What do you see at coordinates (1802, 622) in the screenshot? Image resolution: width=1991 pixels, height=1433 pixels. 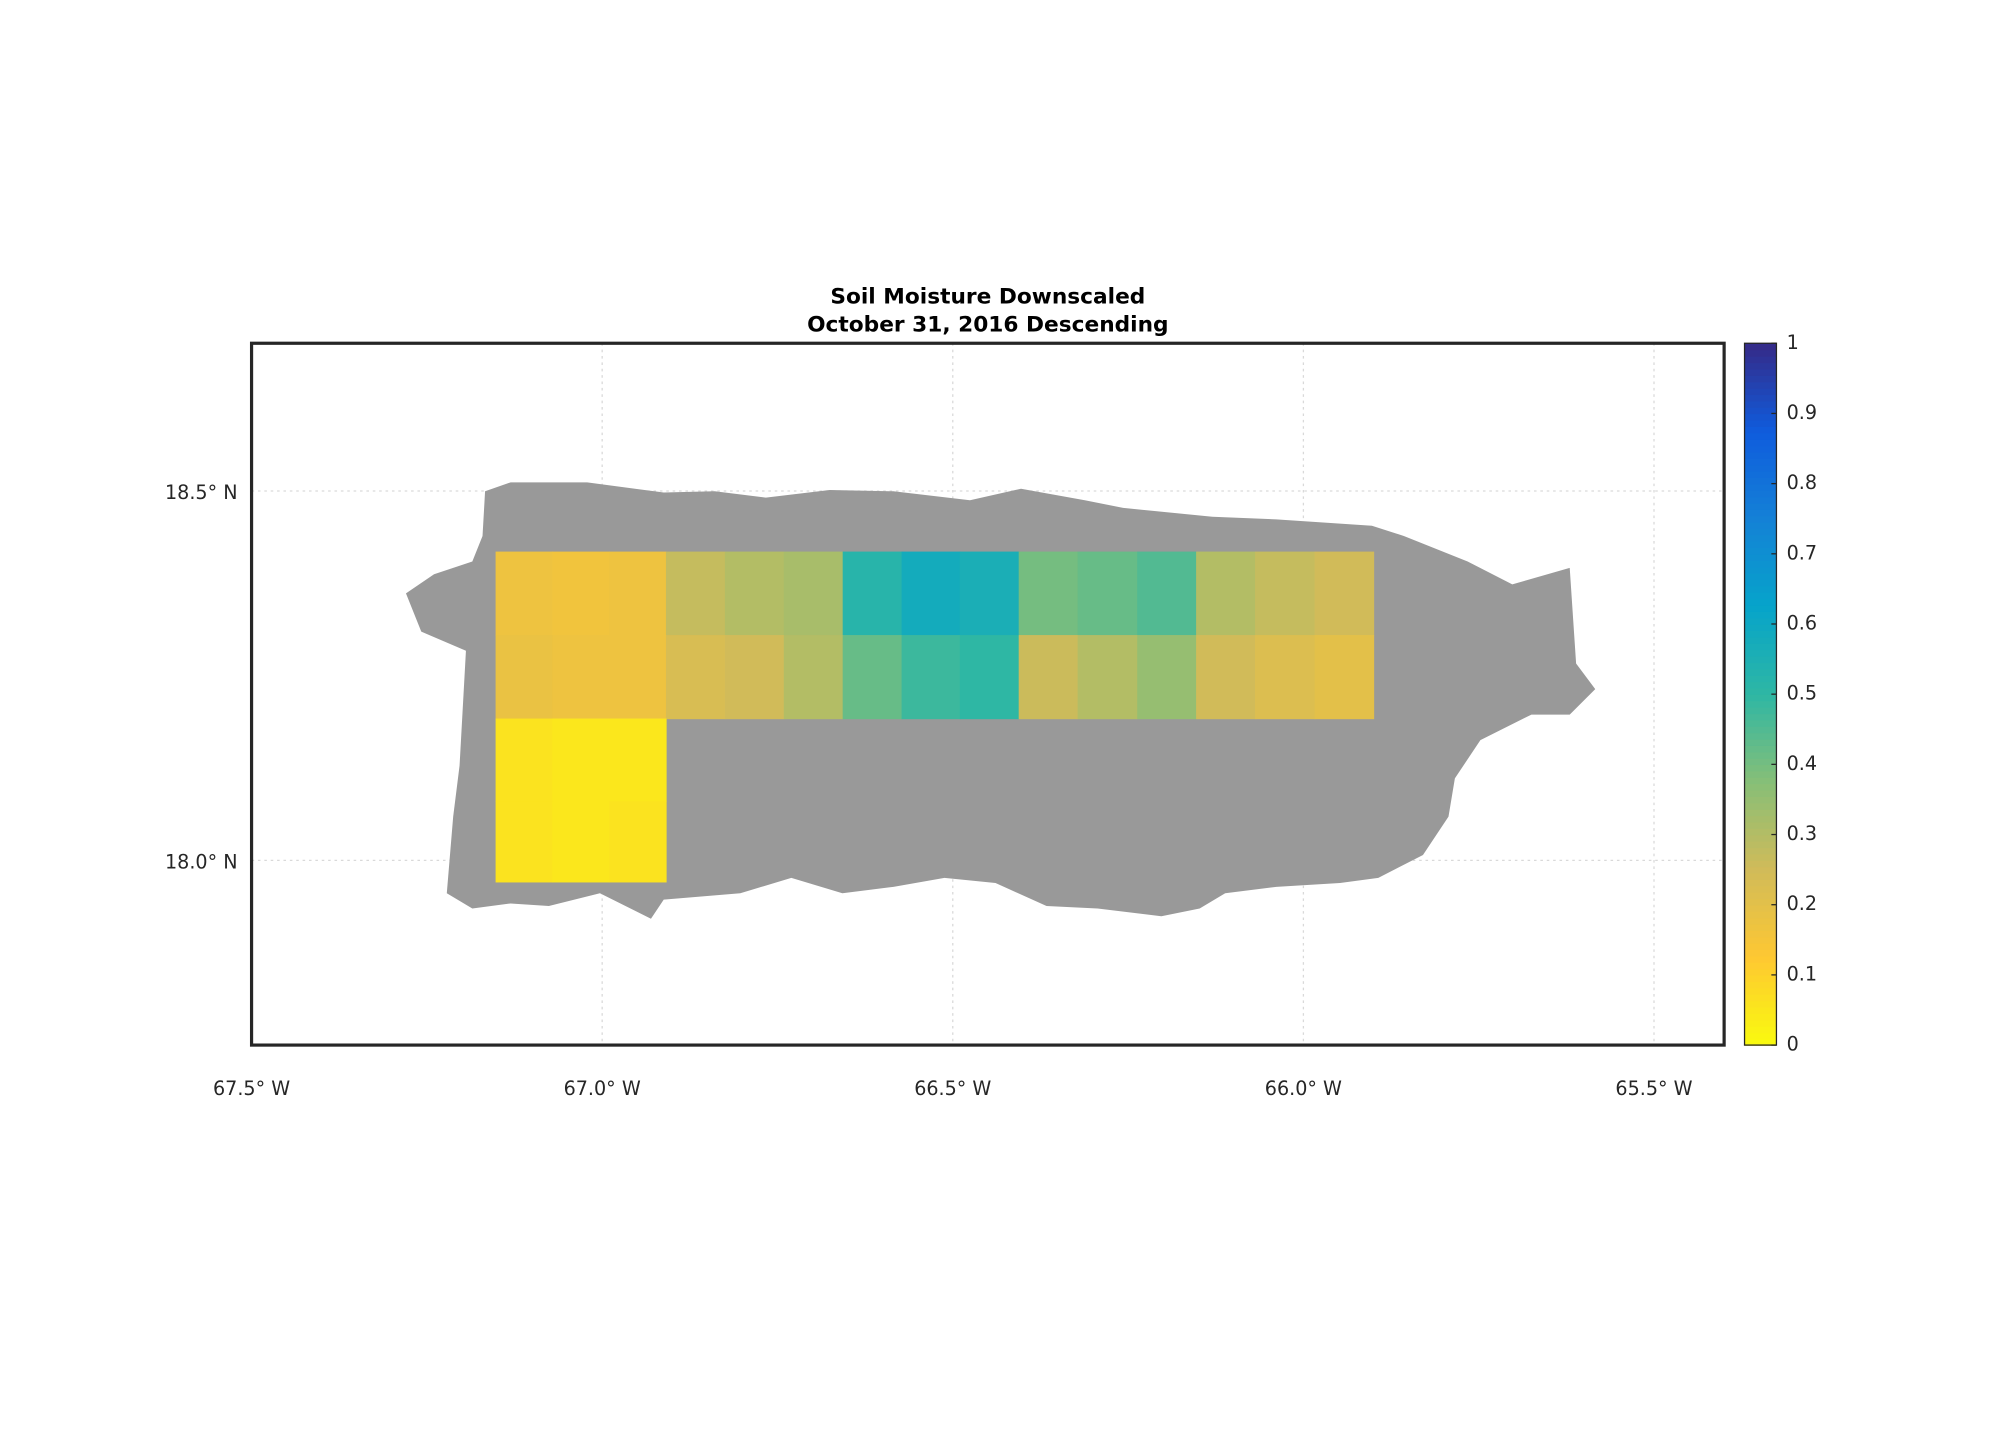 I see `colorbar-tick-label: 0.6` at bounding box center [1802, 622].